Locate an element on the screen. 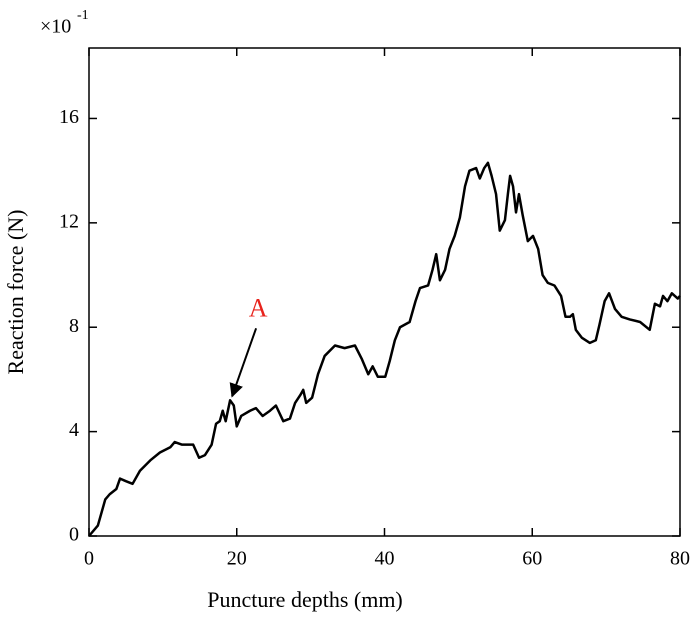 This screenshot has height=620, width=700. y-tick-label: 8 is located at coordinates (74, 326).